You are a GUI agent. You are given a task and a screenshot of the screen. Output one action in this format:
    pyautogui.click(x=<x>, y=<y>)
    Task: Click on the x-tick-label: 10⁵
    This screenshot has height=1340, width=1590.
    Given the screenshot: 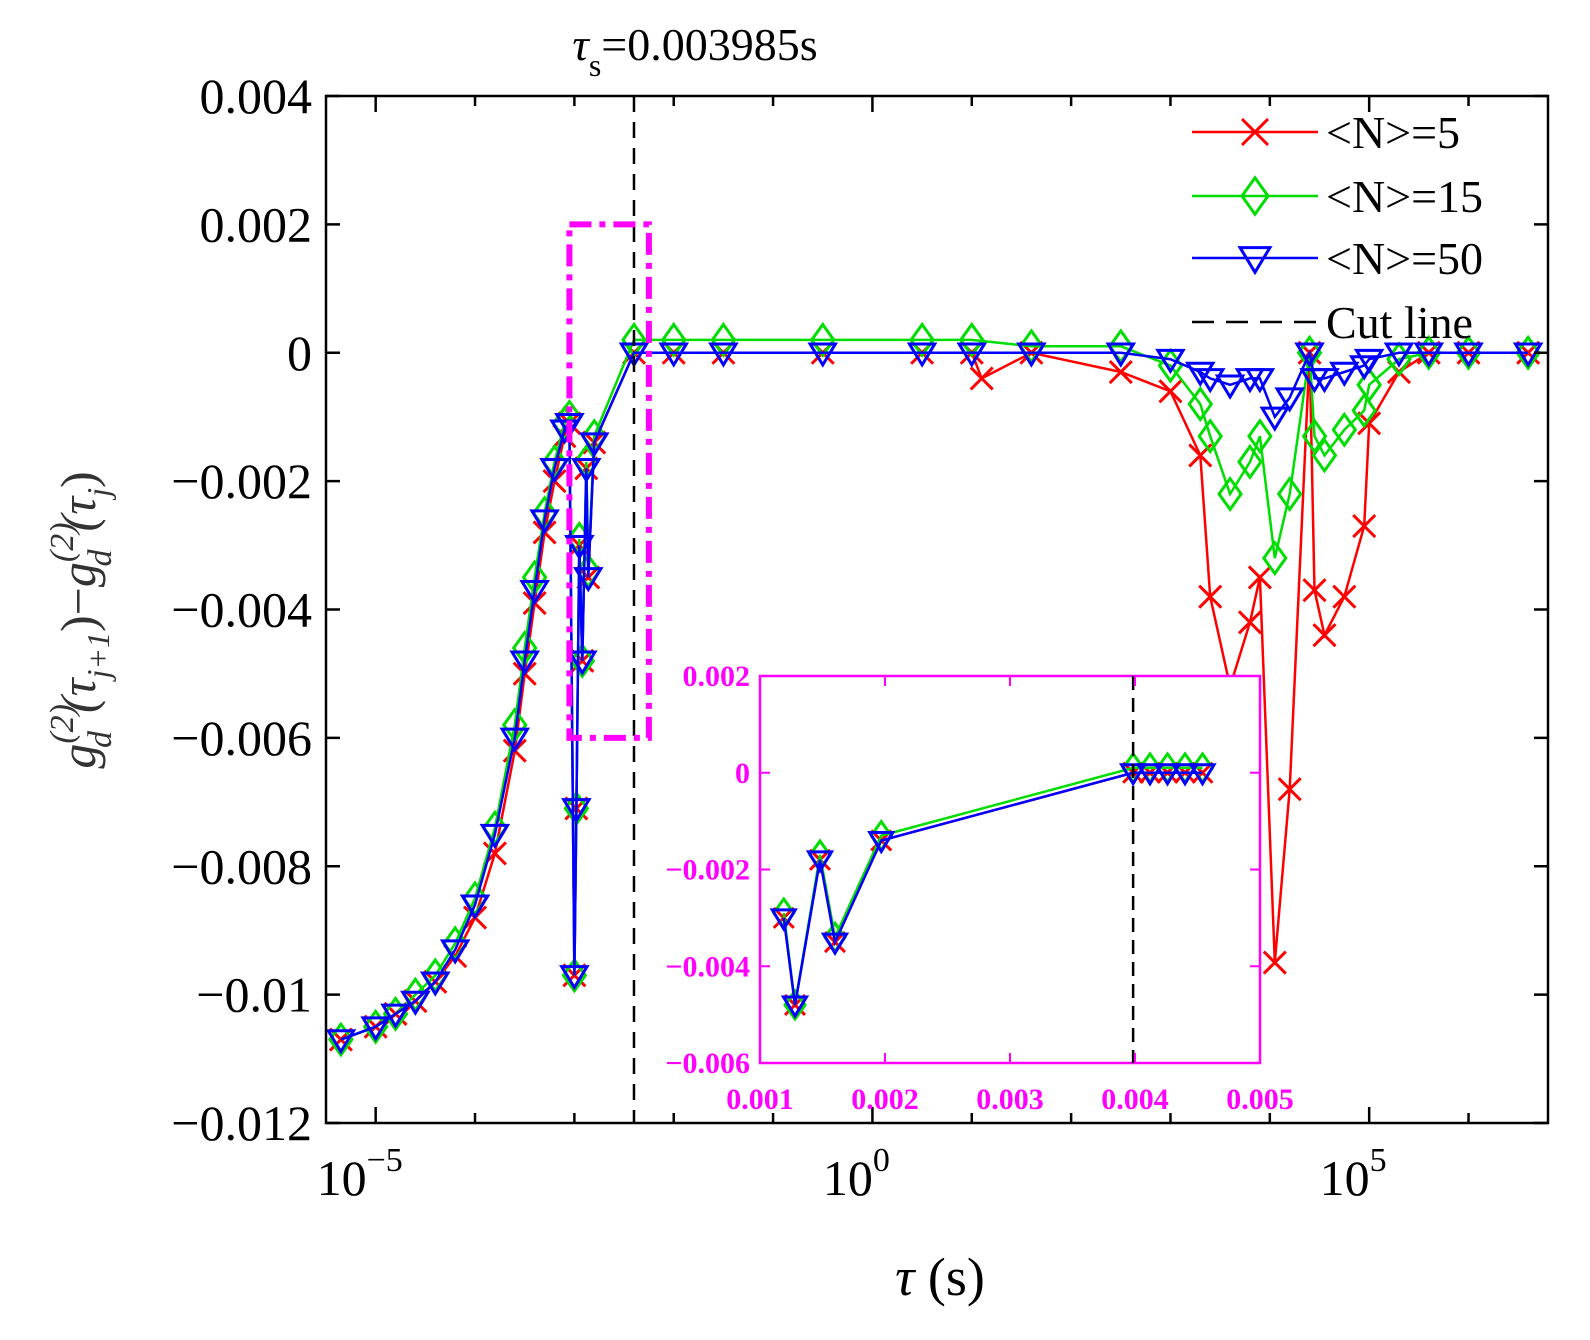 What is the action you would take?
    pyautogui.click(x=1353, y=1174)
    